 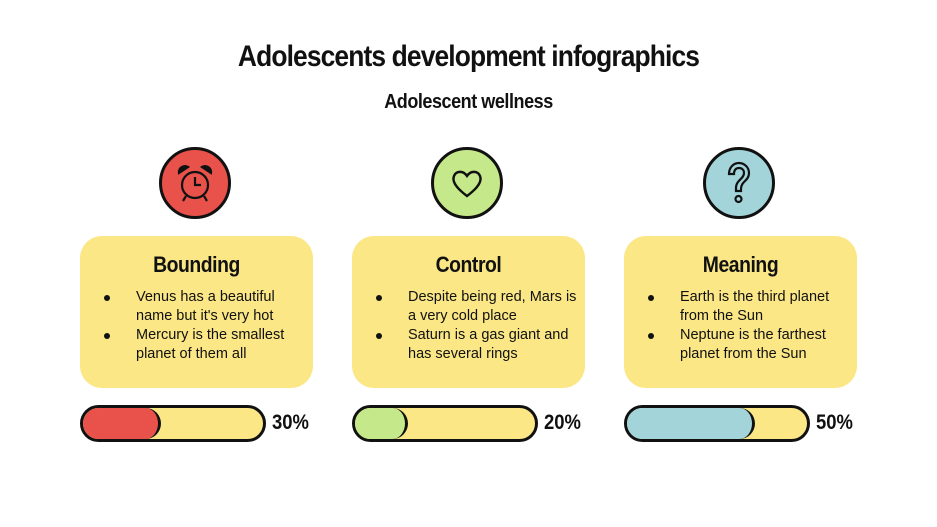 I want to click on page-title: Adolescents development infographics, so click(x=468, y=56).